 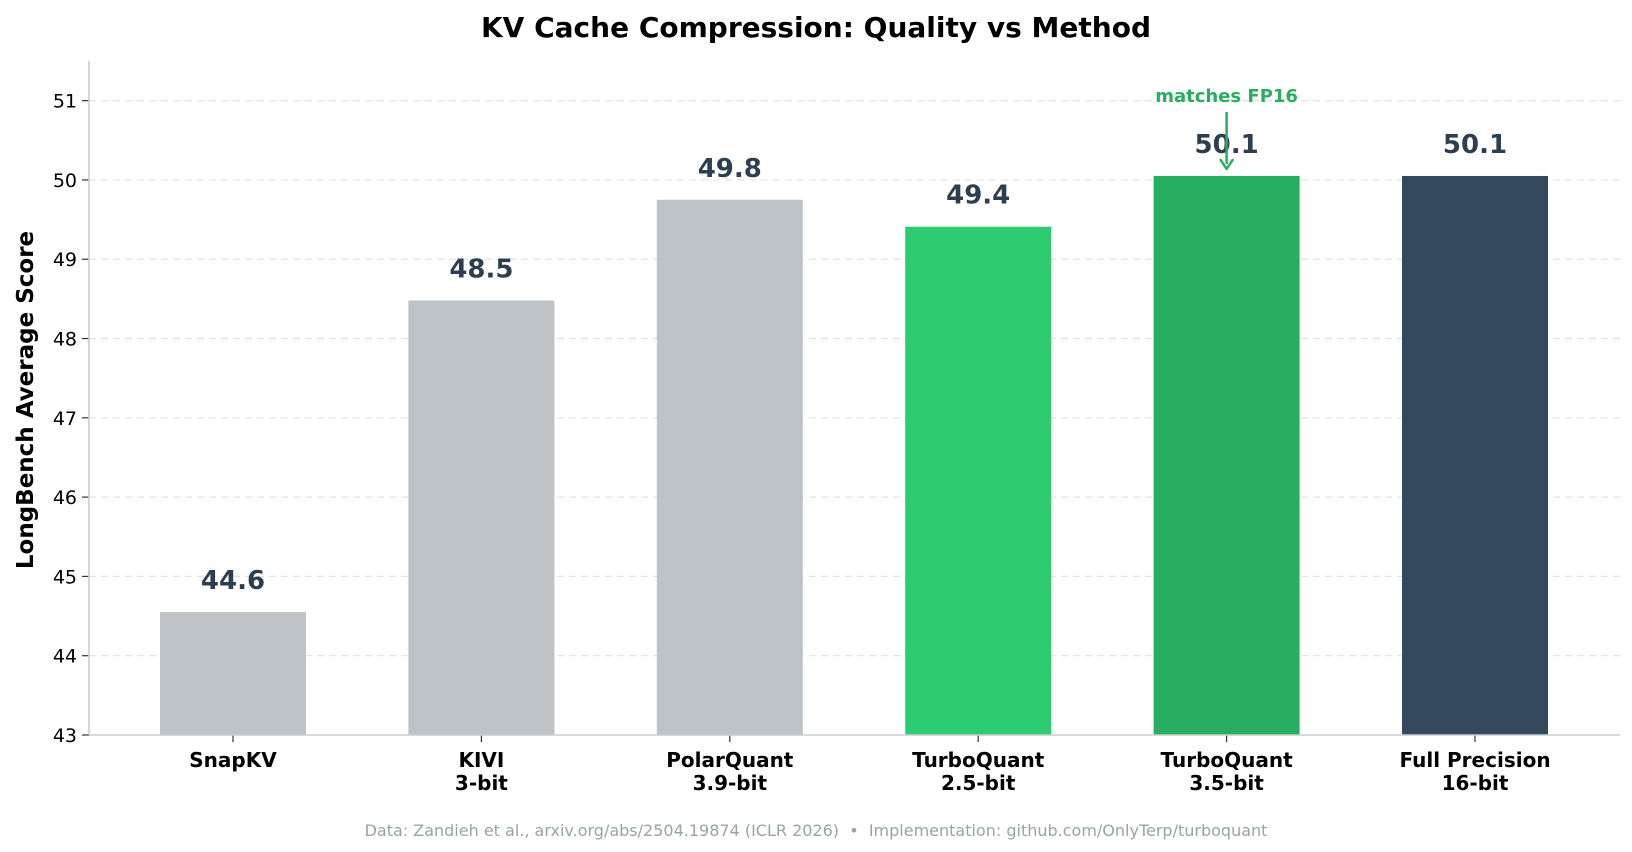 What do you see at coordinates (816, 27) in the screenshot?
I see `chart-title: KV Cache Compression: Quality vs Method` at bounding box center [816, 27].